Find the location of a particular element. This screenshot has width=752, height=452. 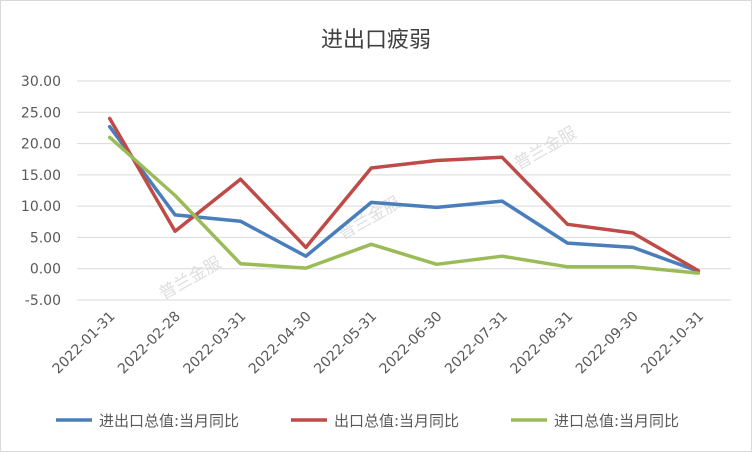

y-tick-label: 20.00 is located at coordinates (41, 145).